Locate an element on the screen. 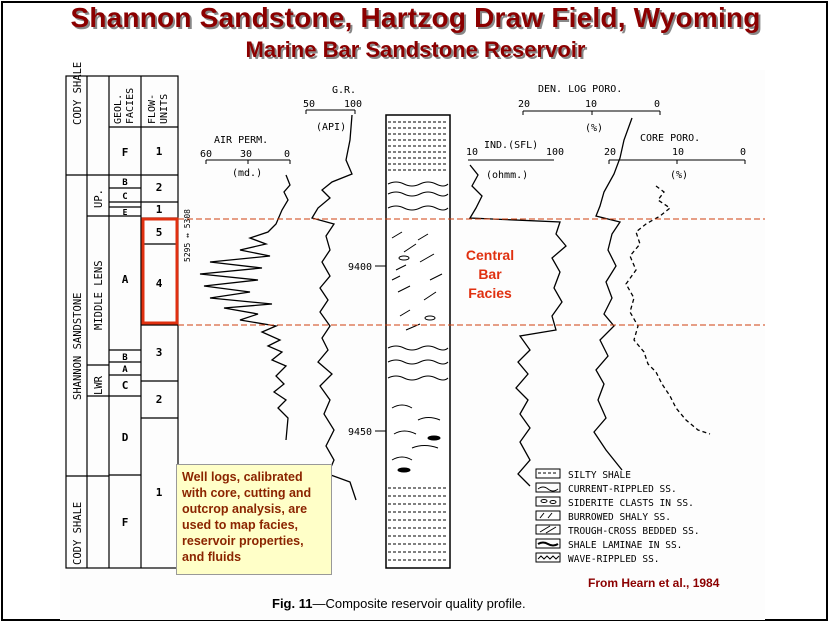  facies-a-mid: A is located at coordinates (125, 279).